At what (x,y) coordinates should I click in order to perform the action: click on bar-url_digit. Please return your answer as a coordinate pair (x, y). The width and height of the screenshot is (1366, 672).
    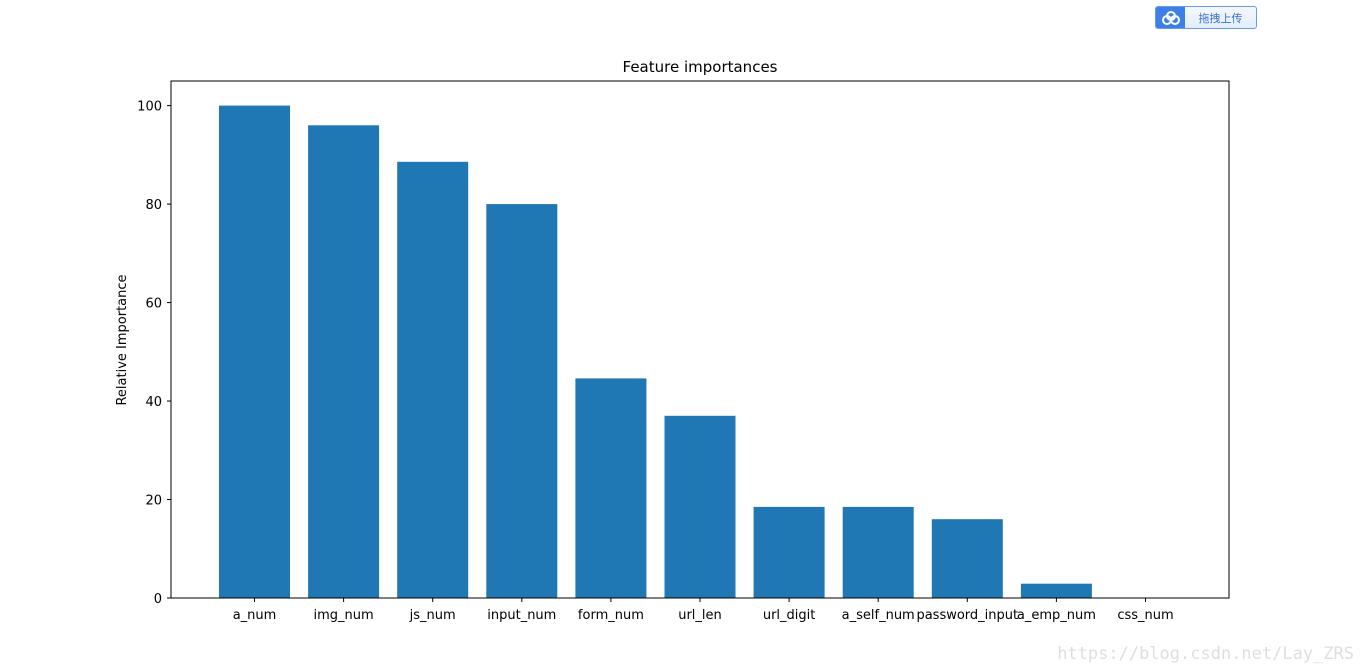
    Looking at the image, I should click on (789, 552).